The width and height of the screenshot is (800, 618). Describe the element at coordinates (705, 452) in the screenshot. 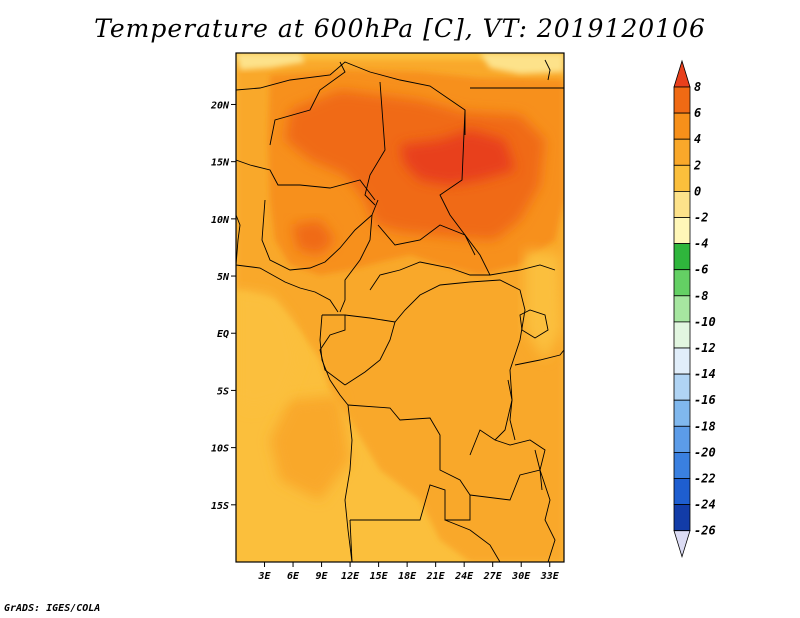

I see `colorbar-label: -20` at that location.